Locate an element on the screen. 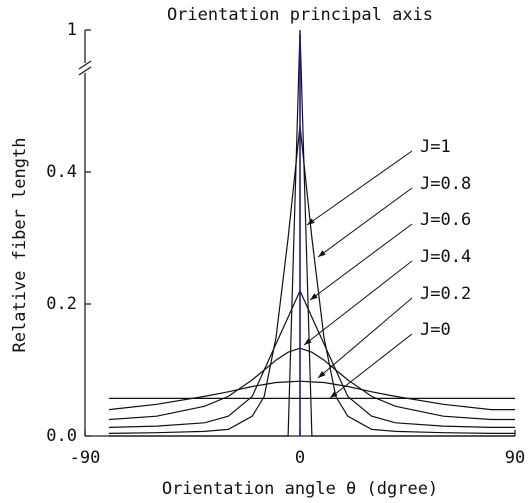 This screenshot has height=503, width=529. series-label: J=0.2 is located at coordinates (445, 294).